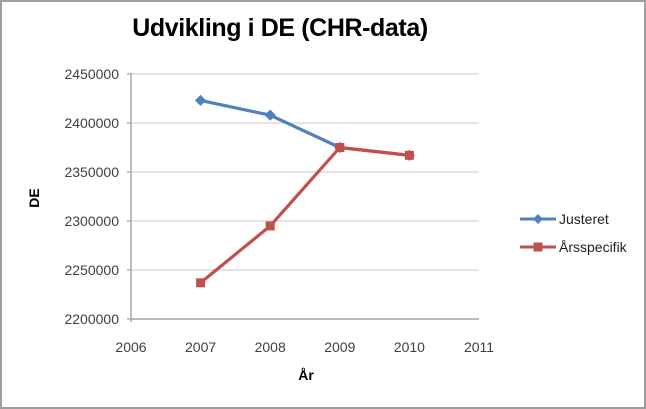  Describe the element at coordinates (200, 347) in the screenshot. I see `x-tick-label: 2007` at that location.